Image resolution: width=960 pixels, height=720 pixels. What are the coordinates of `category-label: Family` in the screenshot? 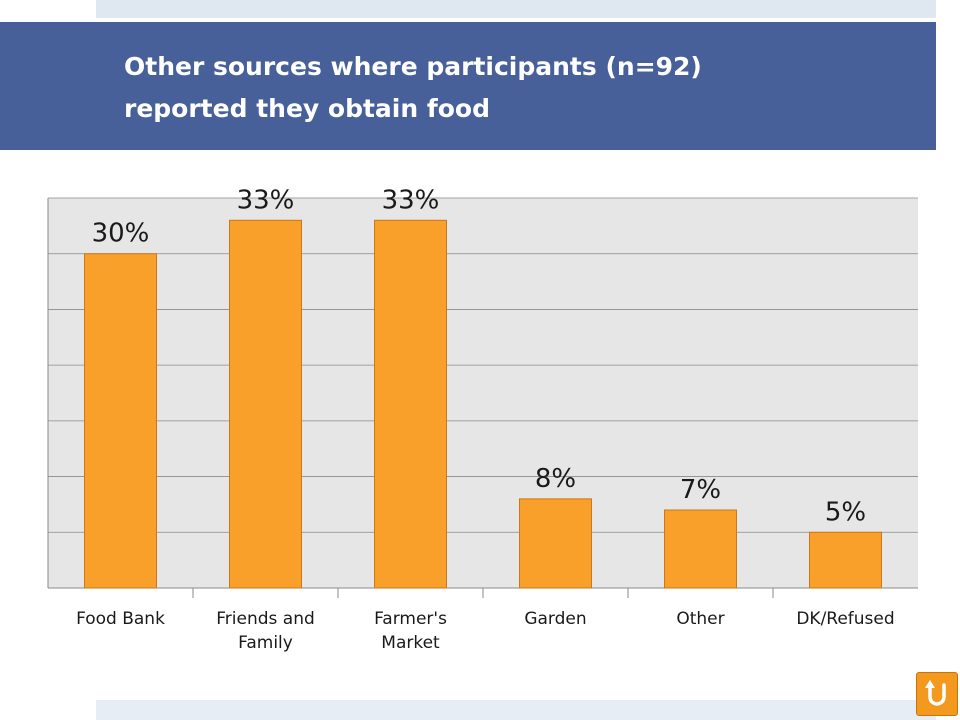 It's located at (265, 643).